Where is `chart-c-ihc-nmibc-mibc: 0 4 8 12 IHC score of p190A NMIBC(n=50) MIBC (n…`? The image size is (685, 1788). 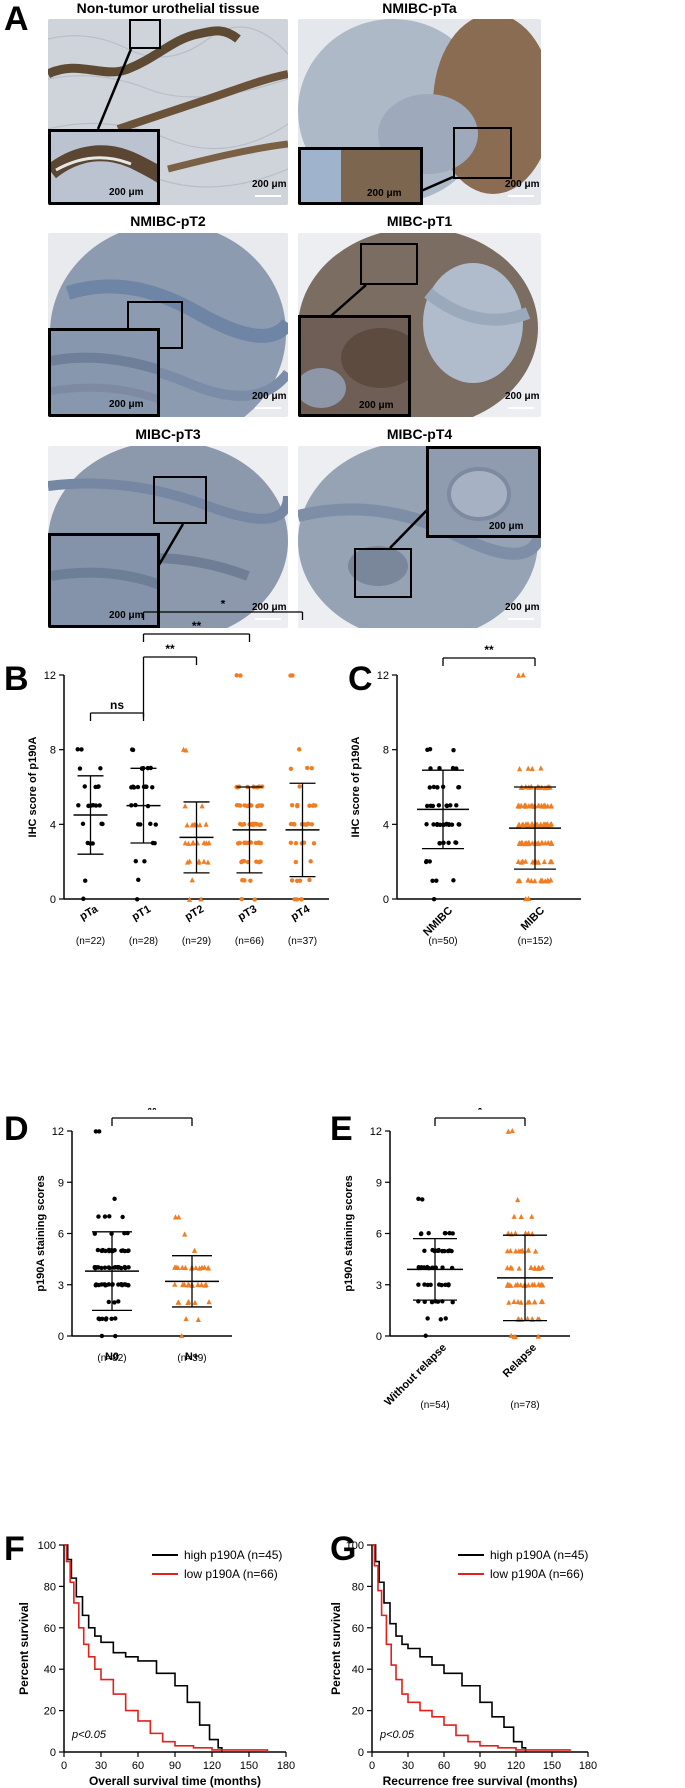 chart-c-ihc-nmibc-mibc: 0 4 8 12 IHC score of p190A NMIBC(n=50) MIBC (n… is located at coordinates (465, 795).